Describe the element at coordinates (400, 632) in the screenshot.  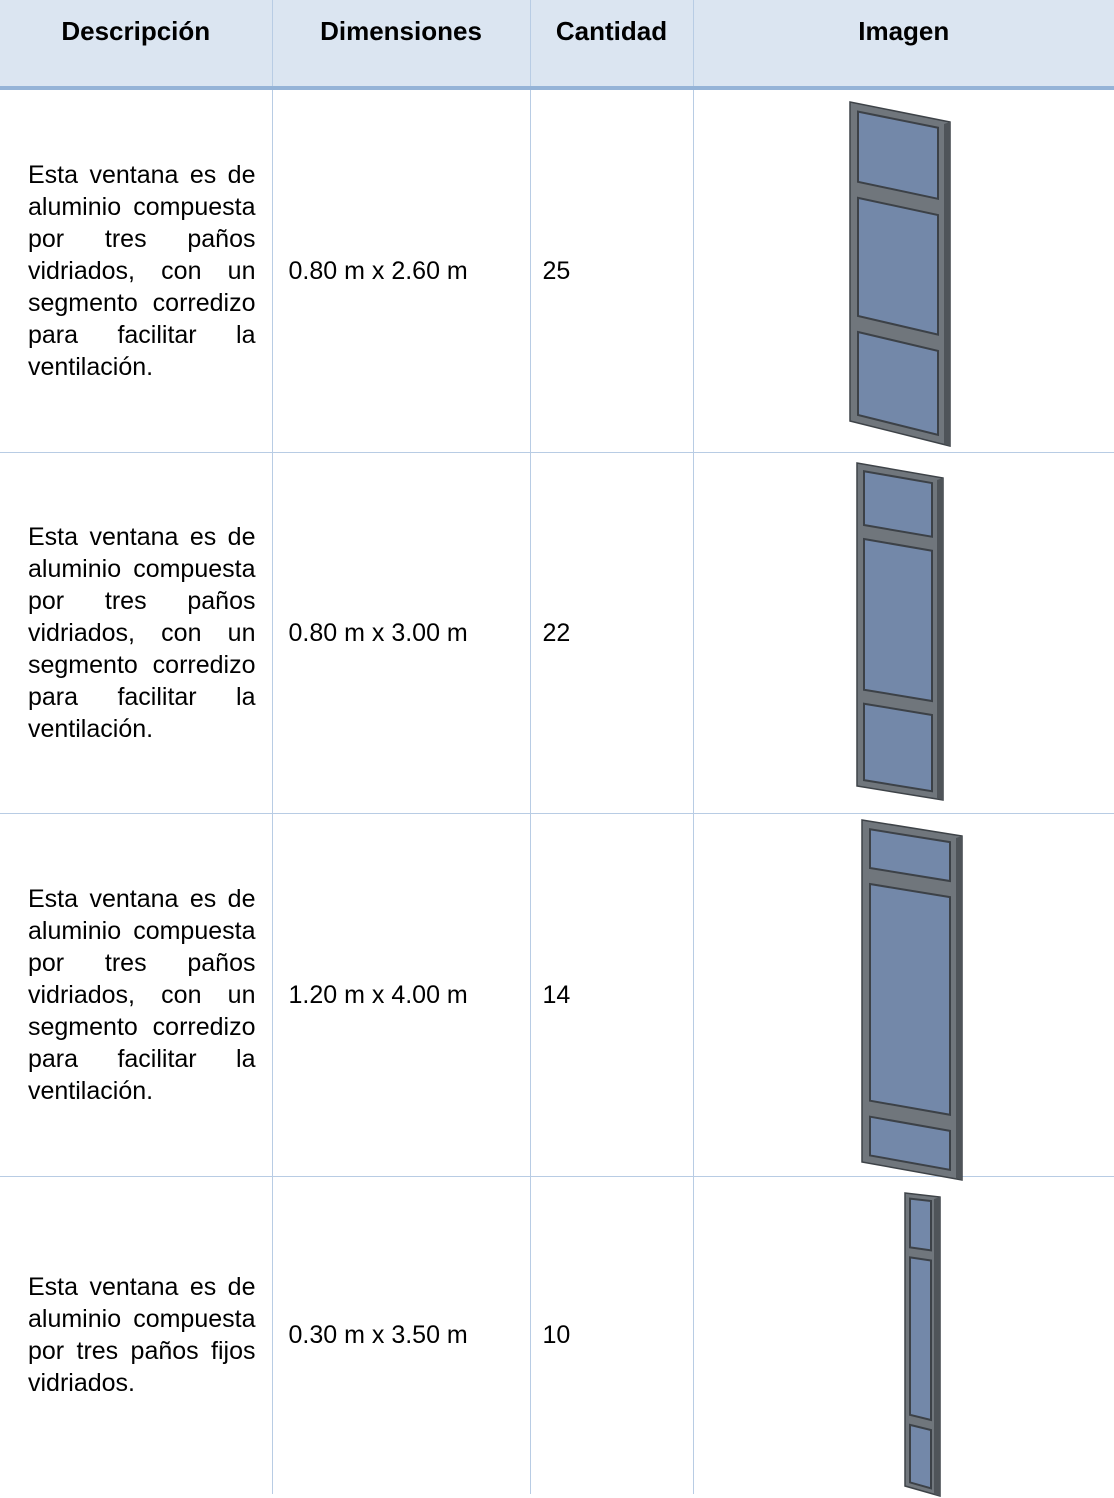
I see `dimensions-cell: 0.80 m x 3.00 m` at that location.